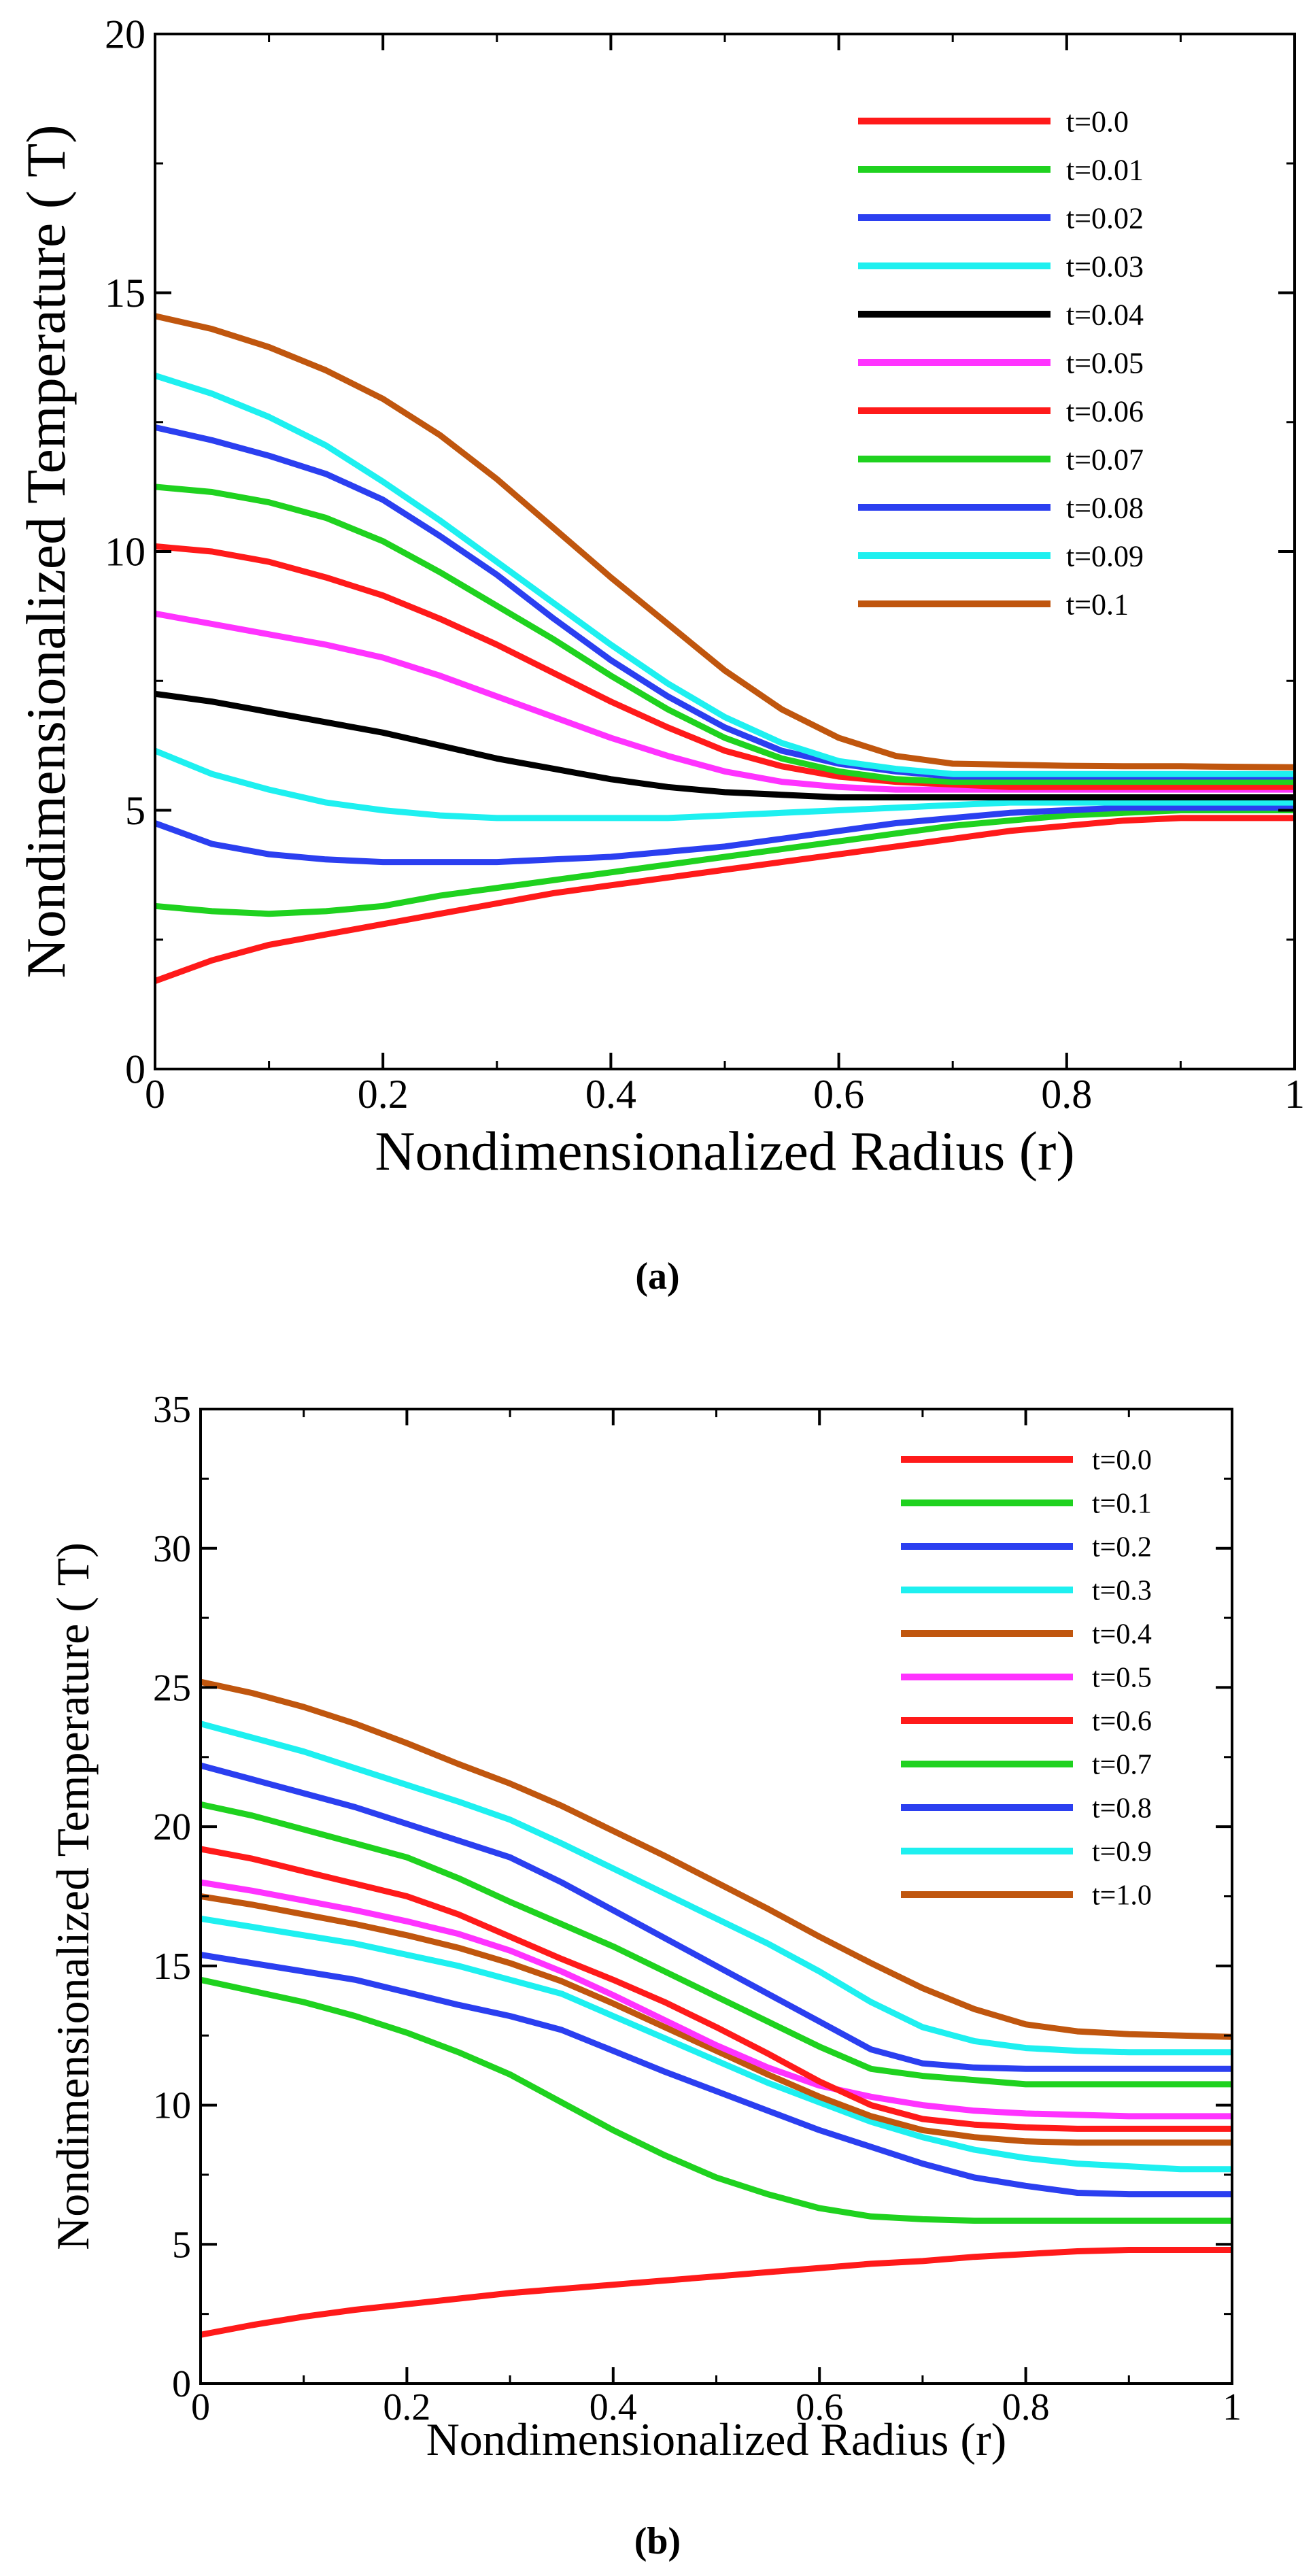 Image resolution: width=1315 pixels, height=2576 pixels. Describe the element at coordinates (1122, 1591) in the screenshot. I see `legend-label: t=0.3` at that location.